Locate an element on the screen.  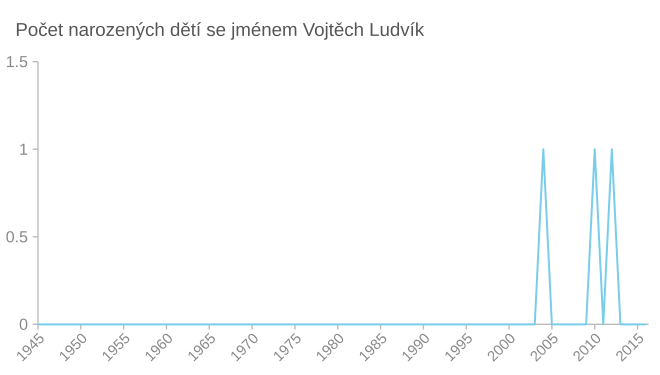
y-tick-label: 1 is located at coordinates (24, 149).